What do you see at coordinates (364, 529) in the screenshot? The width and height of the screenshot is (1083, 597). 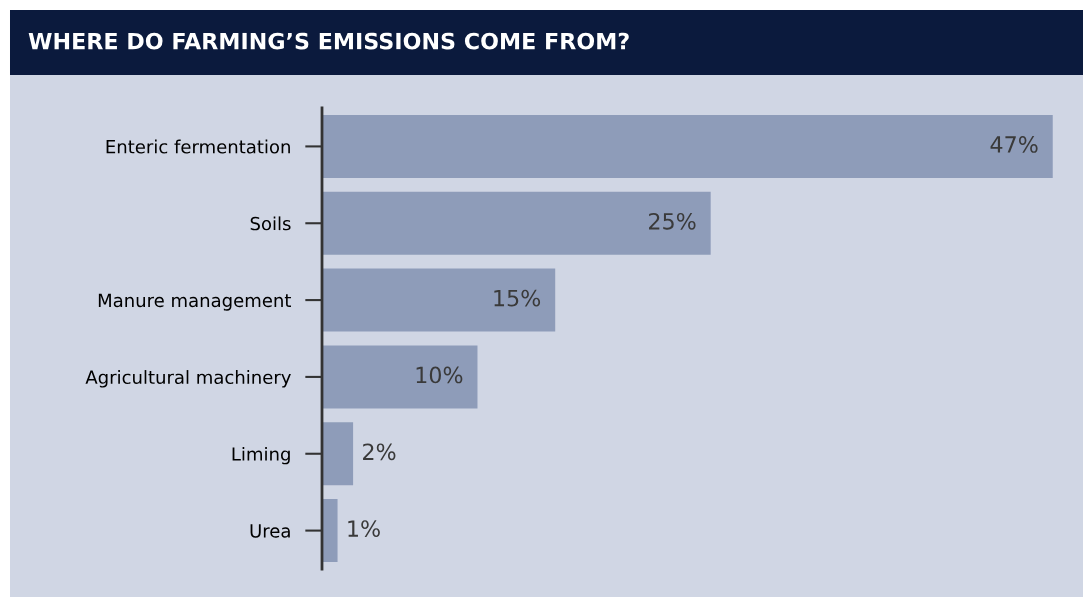 I see `data-label: 1%` at bounding box center [364, 529].